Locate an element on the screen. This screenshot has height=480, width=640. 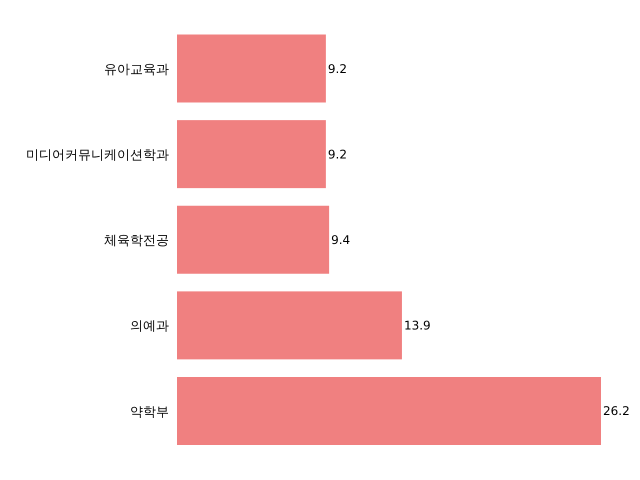
data-label: 9.4 is located at coordinates (340, 240).